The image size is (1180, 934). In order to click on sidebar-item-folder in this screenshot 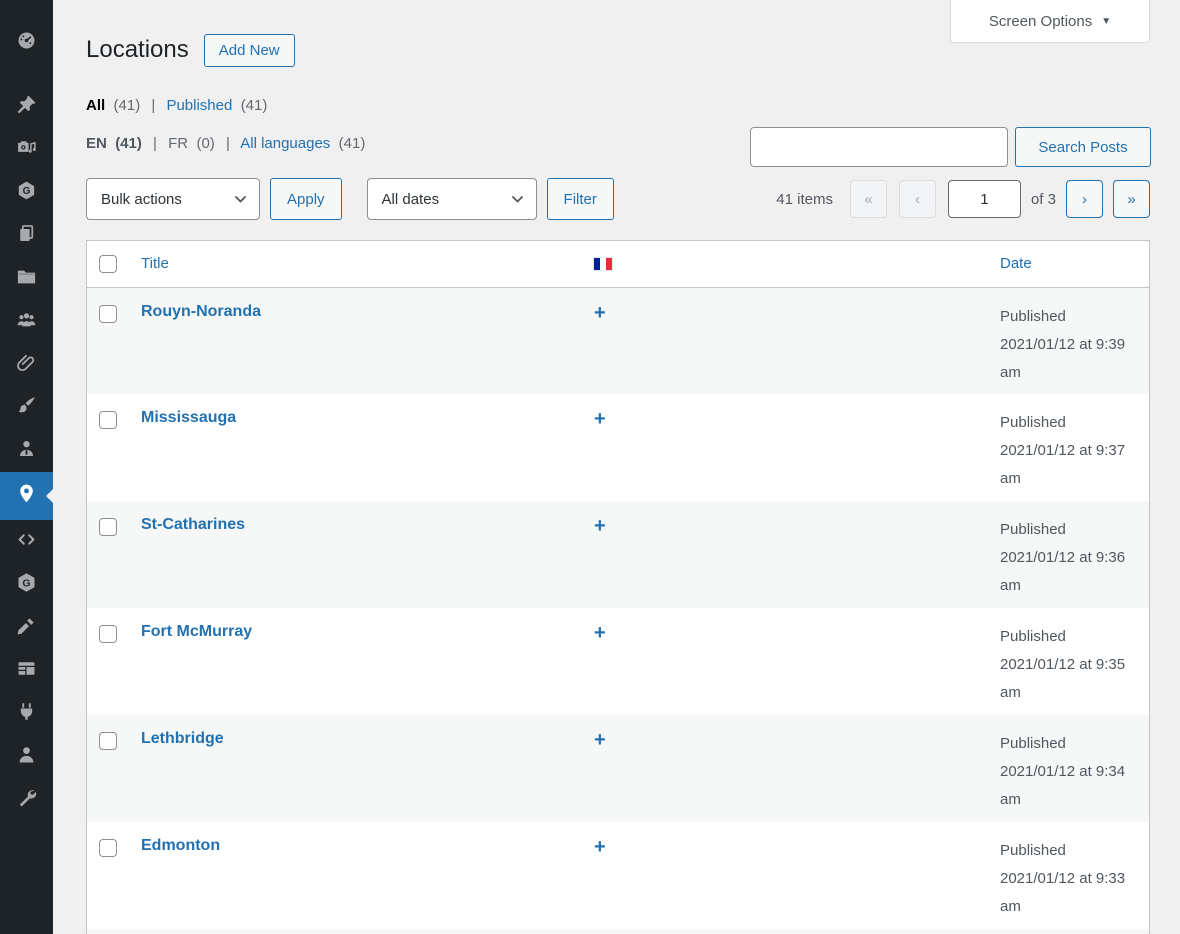, I will do `click(26, 278)`.